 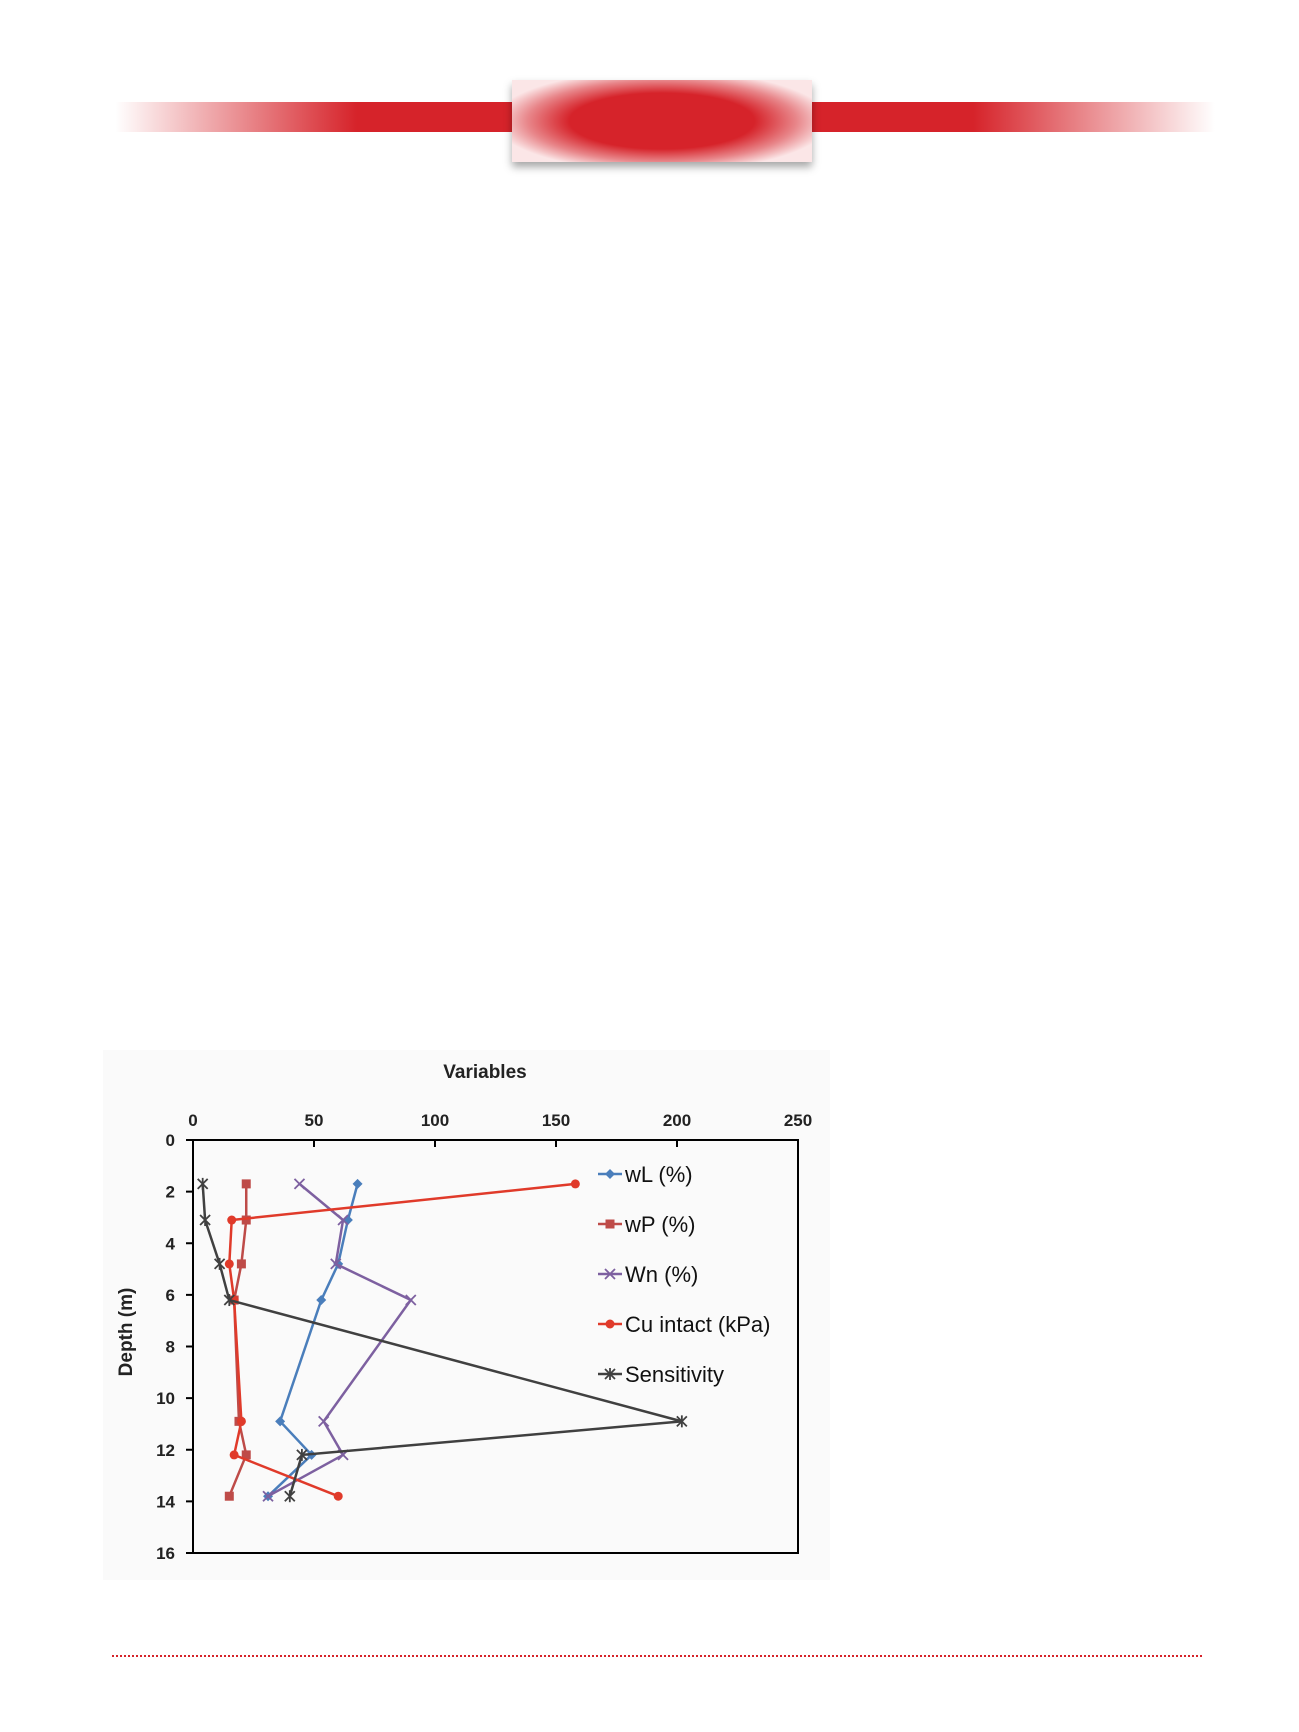 What do you see at coordinates (674, 1374) in the screenshot?
I see `legend-label: Sensitivity` at bounding box center [674, 1374].